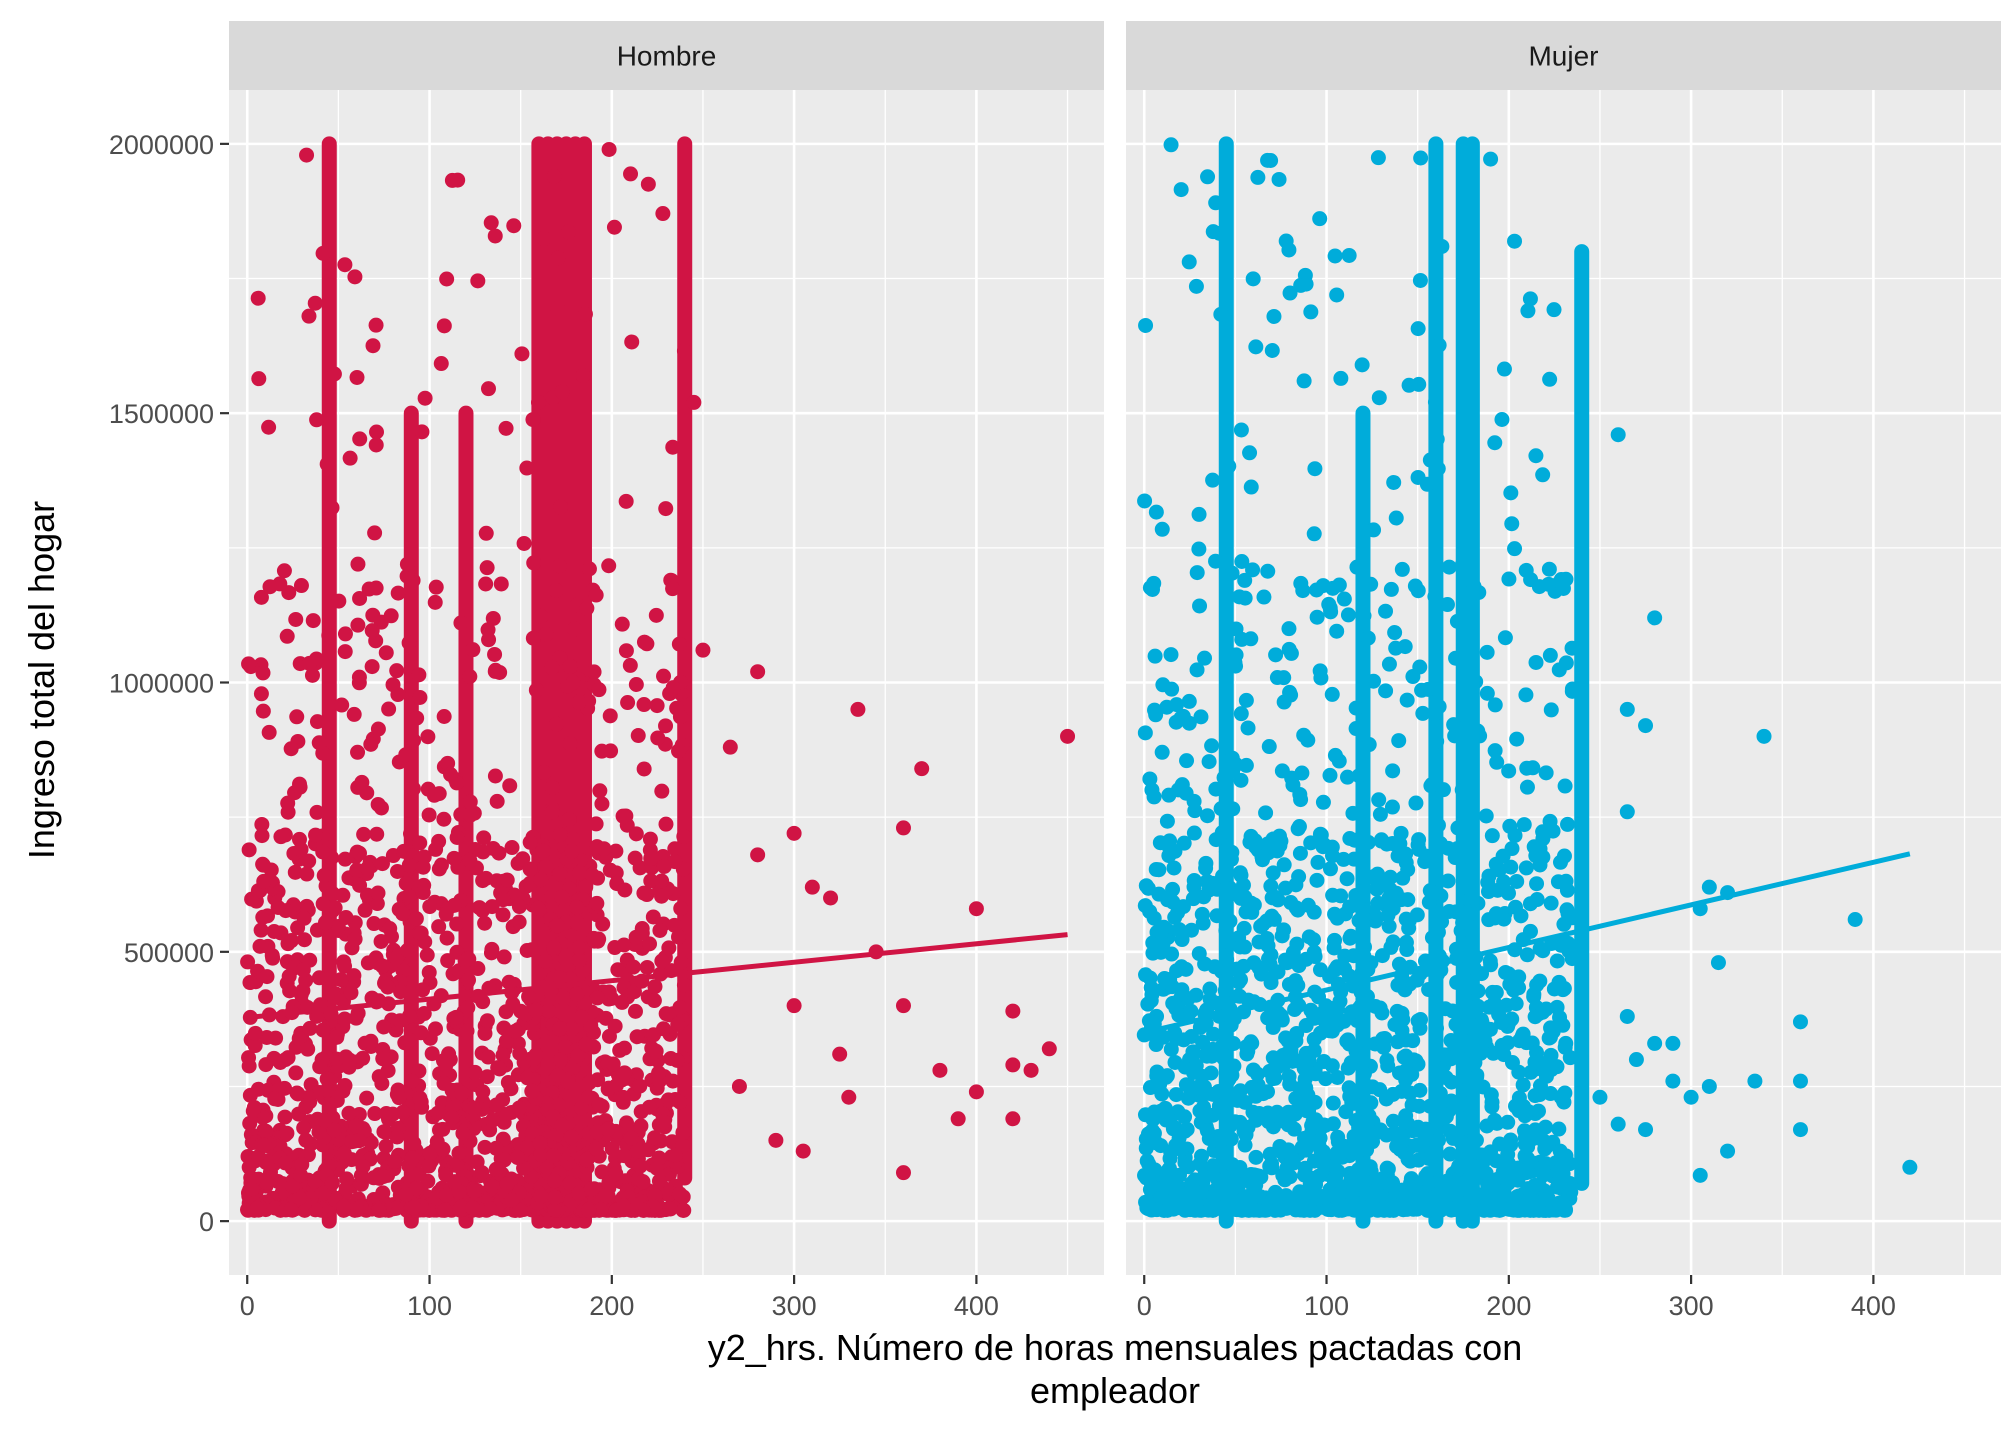 The width and height of the screenshot is (2016, 1440). What do you see at coordinates (611, 1306) in the screenshot?
I see `x-tick-label: 200` at bounding box center [611, 1306].